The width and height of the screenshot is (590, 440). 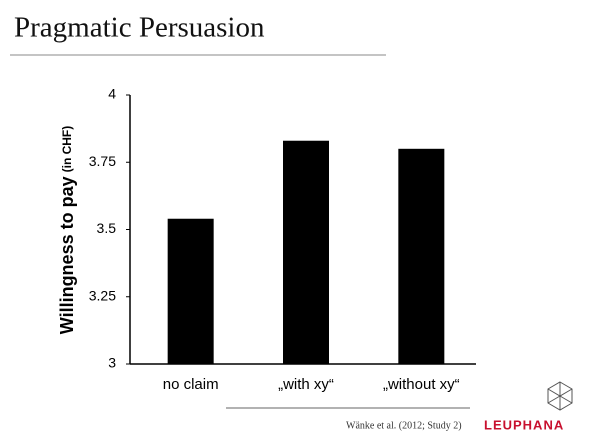 I want to click on y-tick-label: 3.75, so click(x=102, y=161).